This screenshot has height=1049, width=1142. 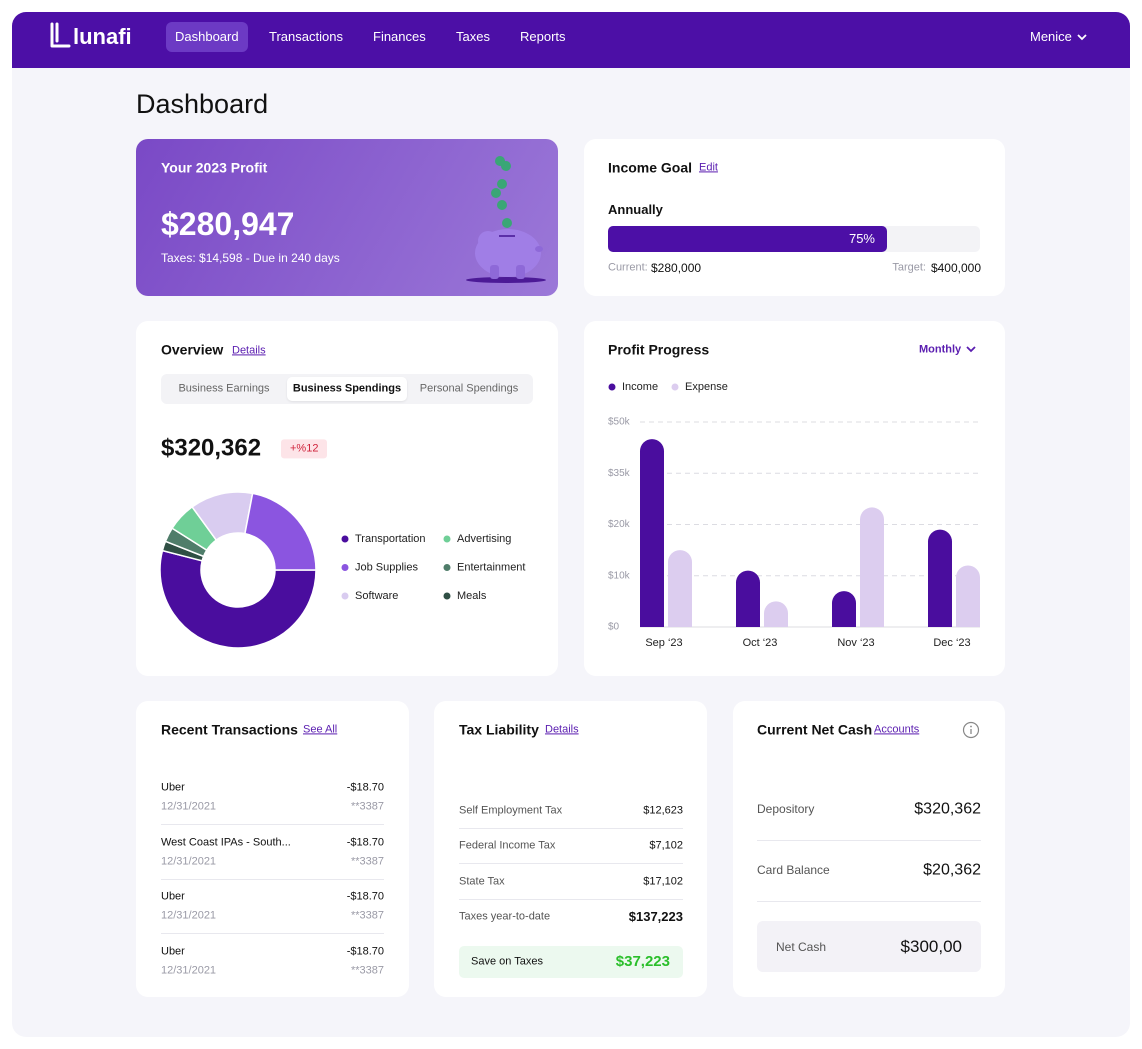 I want to click on current-label: Current:, so click(x=628, y=267).